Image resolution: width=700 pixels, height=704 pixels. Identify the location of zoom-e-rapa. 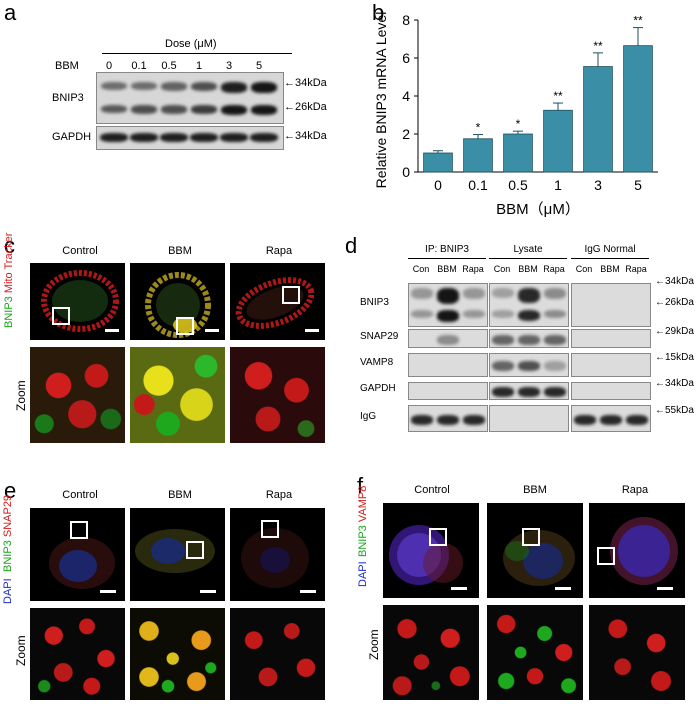
(277, 654).